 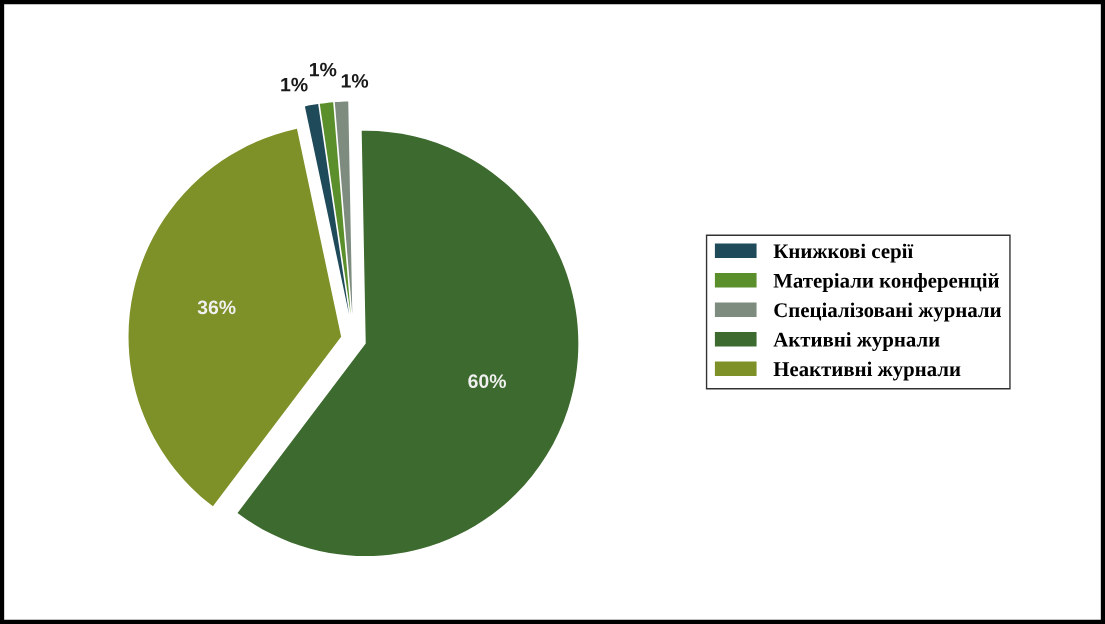 What do you see at coordinates (487, 381) in the screenshot?
I see `data-label: 60%` at bounding box center [487, 381].